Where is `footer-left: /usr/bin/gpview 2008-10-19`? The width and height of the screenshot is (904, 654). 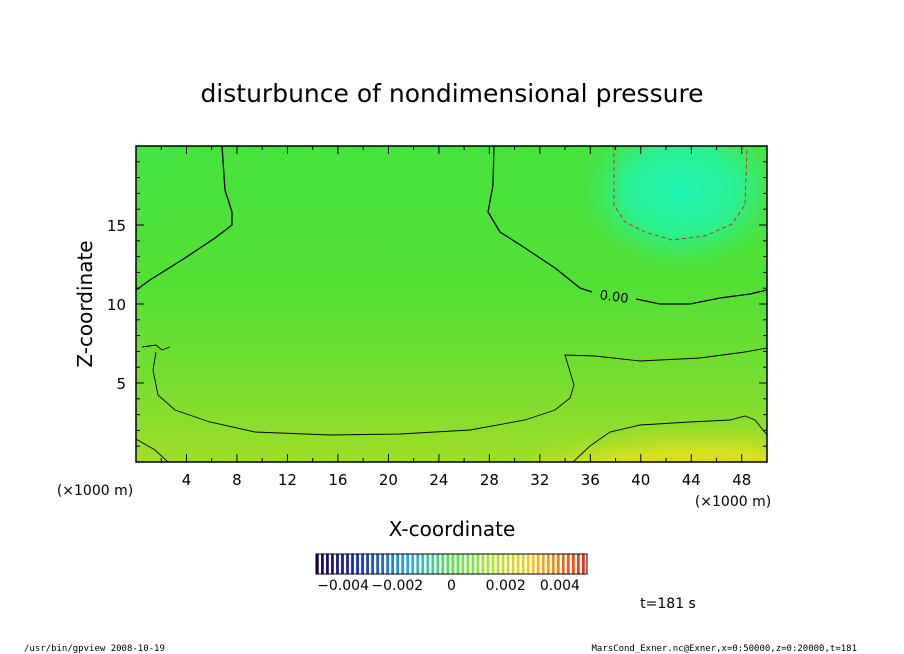 footer-left: /usr/bin/gpview 2008-10-19 is located at coordinates (94, 649).